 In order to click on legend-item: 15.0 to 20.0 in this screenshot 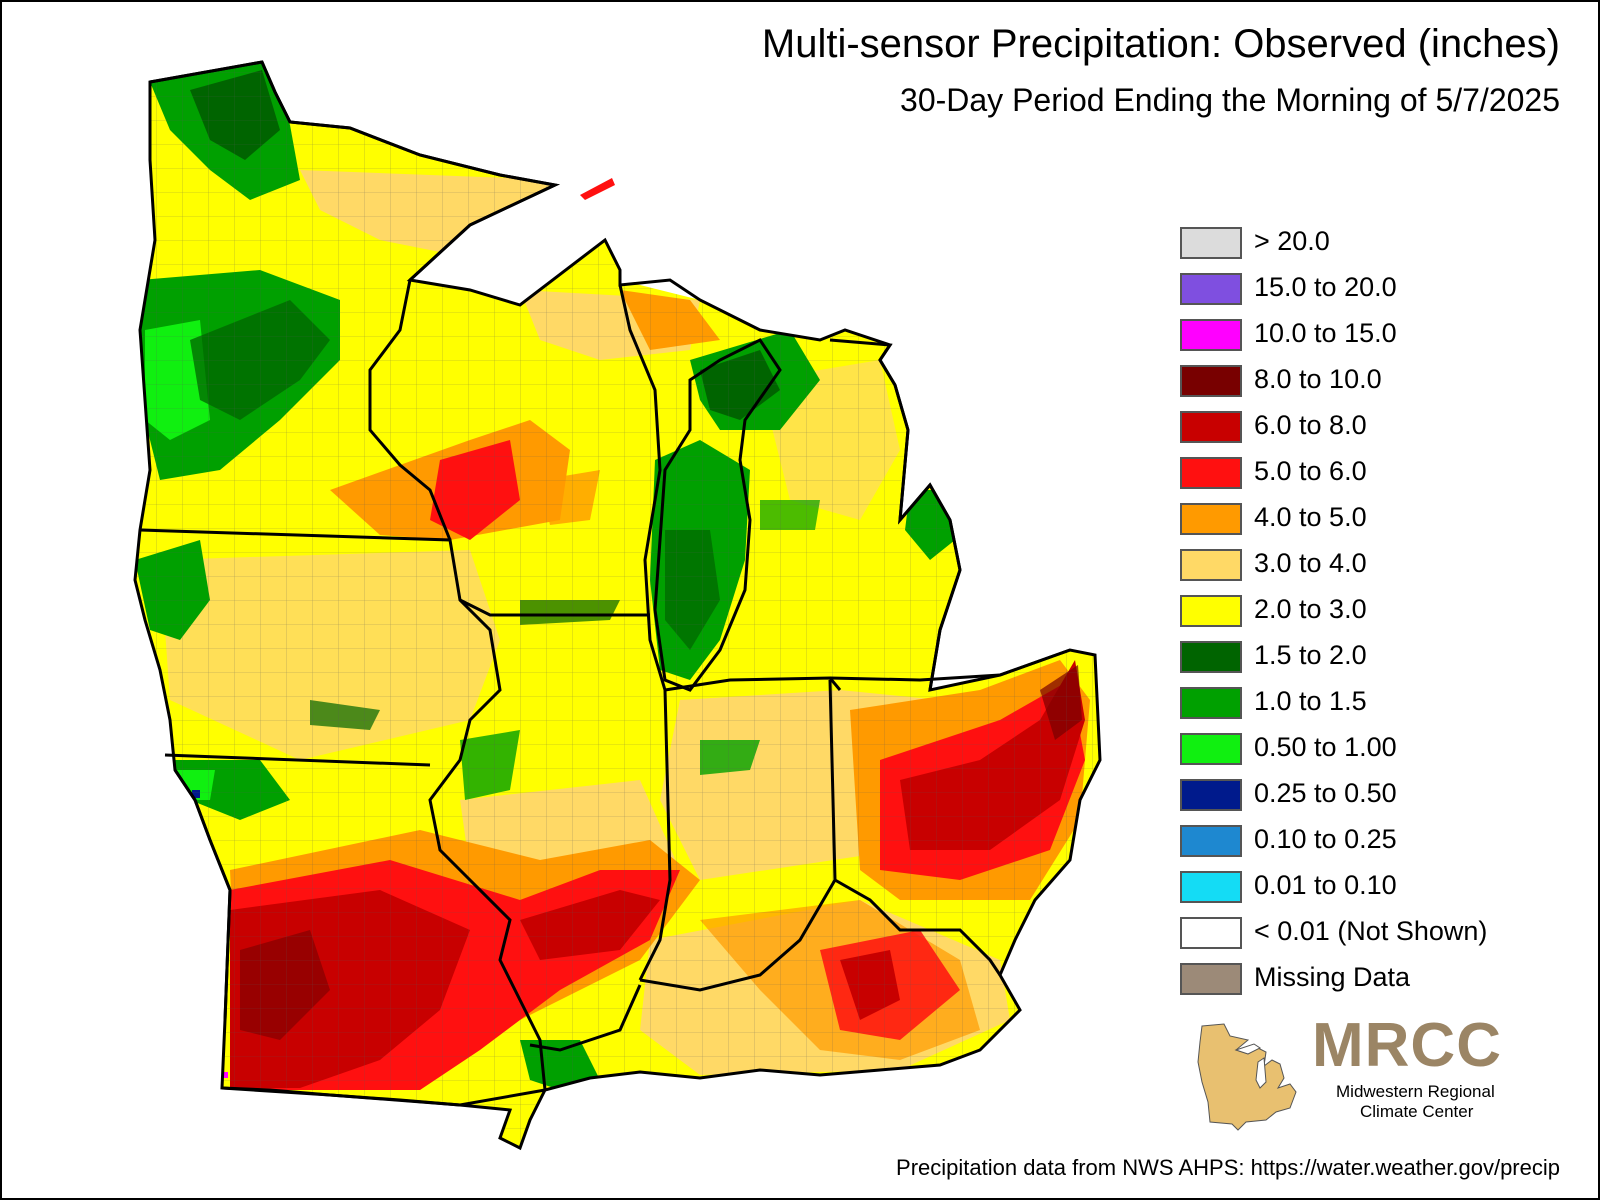, I will do `click(1380, 293)`.